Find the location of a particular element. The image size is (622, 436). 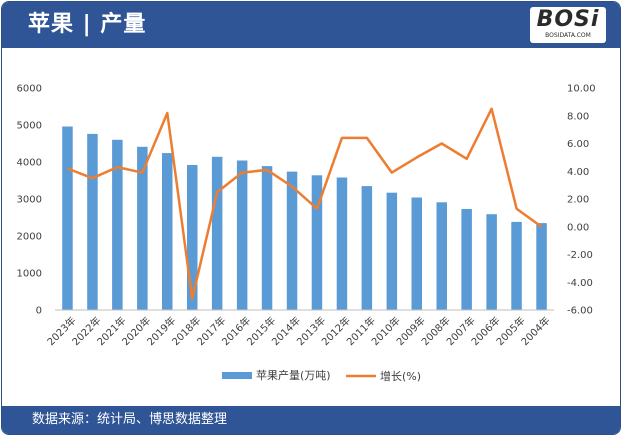

y-right-tick-label: -4.00 is located at coordinates (580, 283).